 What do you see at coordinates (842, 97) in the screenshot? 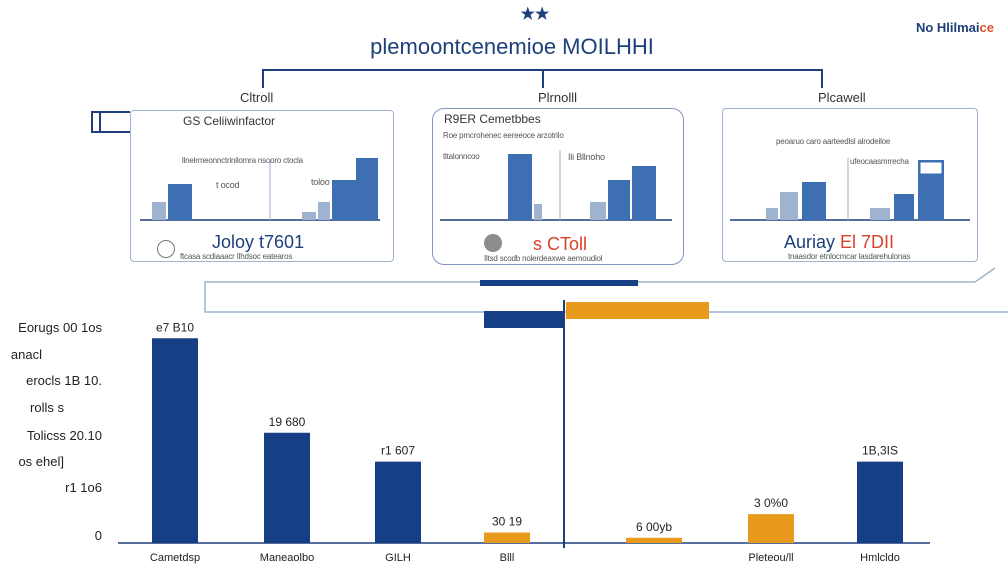
I see `panel-3-tab: Plcawell` at bounding box center [842, 97].